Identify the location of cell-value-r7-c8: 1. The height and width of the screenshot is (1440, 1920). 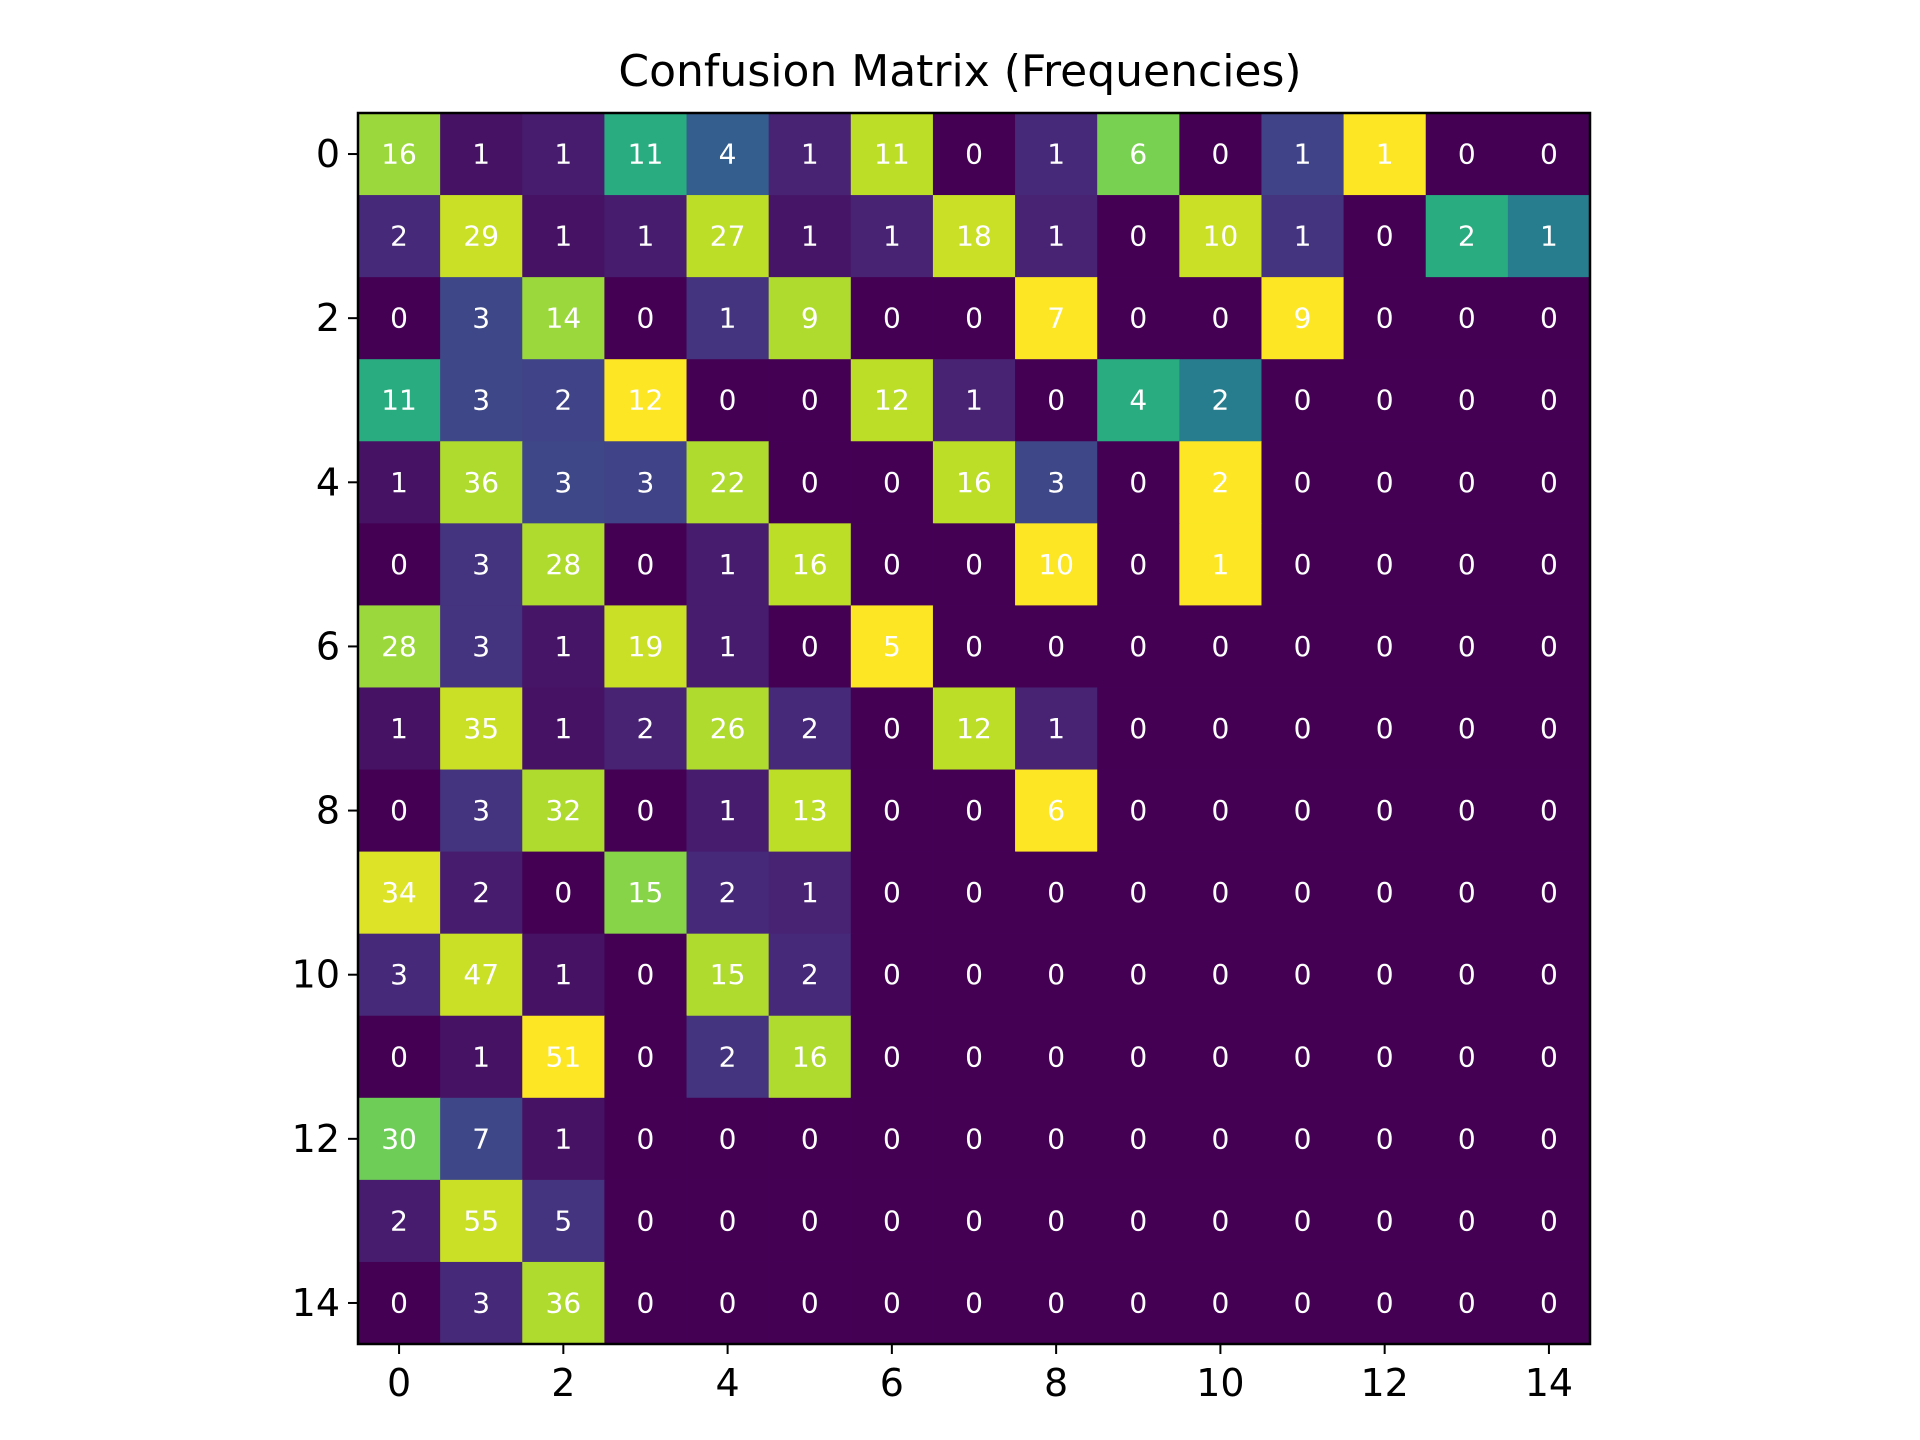
(1056, 728).